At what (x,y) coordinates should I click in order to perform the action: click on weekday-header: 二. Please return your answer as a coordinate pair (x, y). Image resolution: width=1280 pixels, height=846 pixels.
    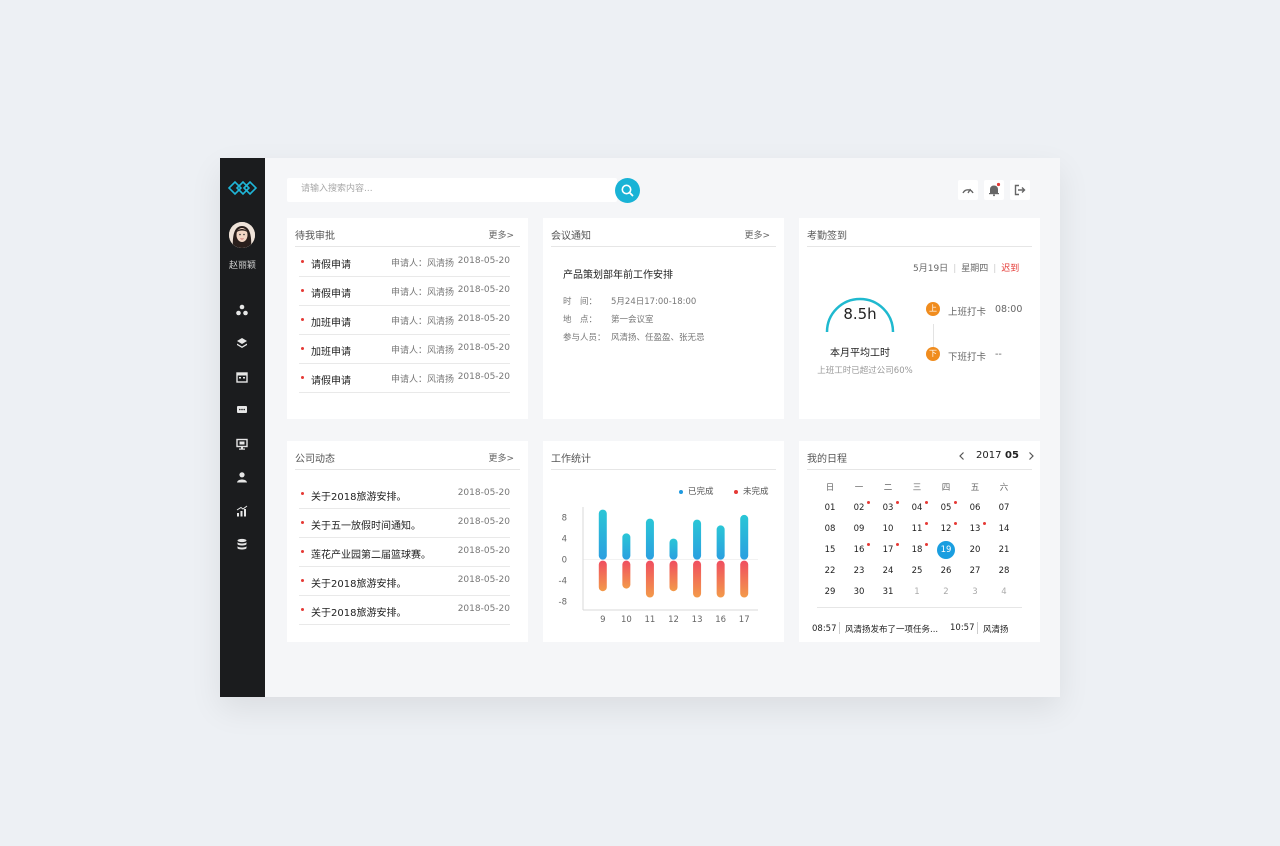
    Looking at the image, I should click on (888, 488).